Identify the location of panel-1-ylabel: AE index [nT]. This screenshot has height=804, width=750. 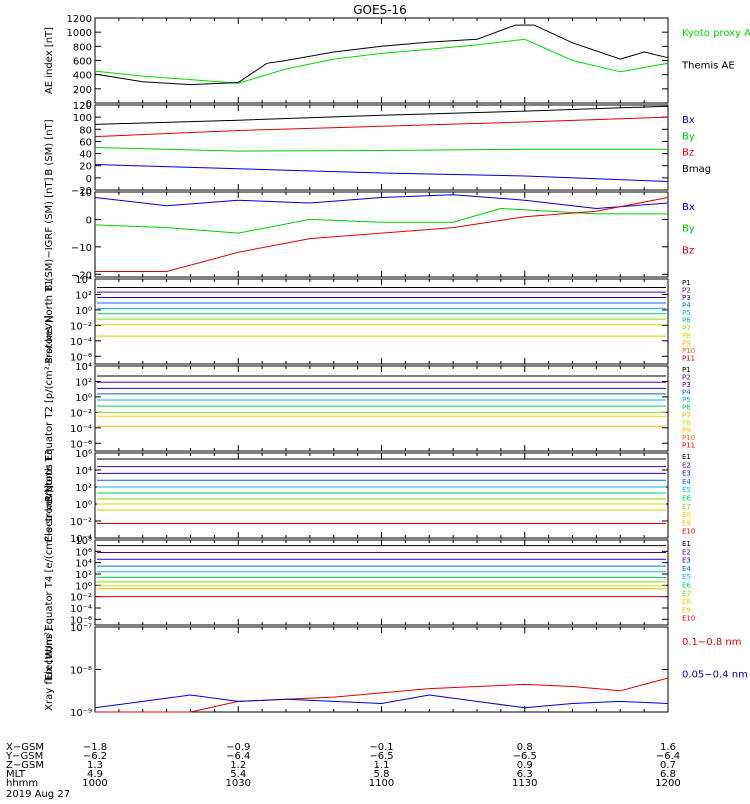
(49, 60).